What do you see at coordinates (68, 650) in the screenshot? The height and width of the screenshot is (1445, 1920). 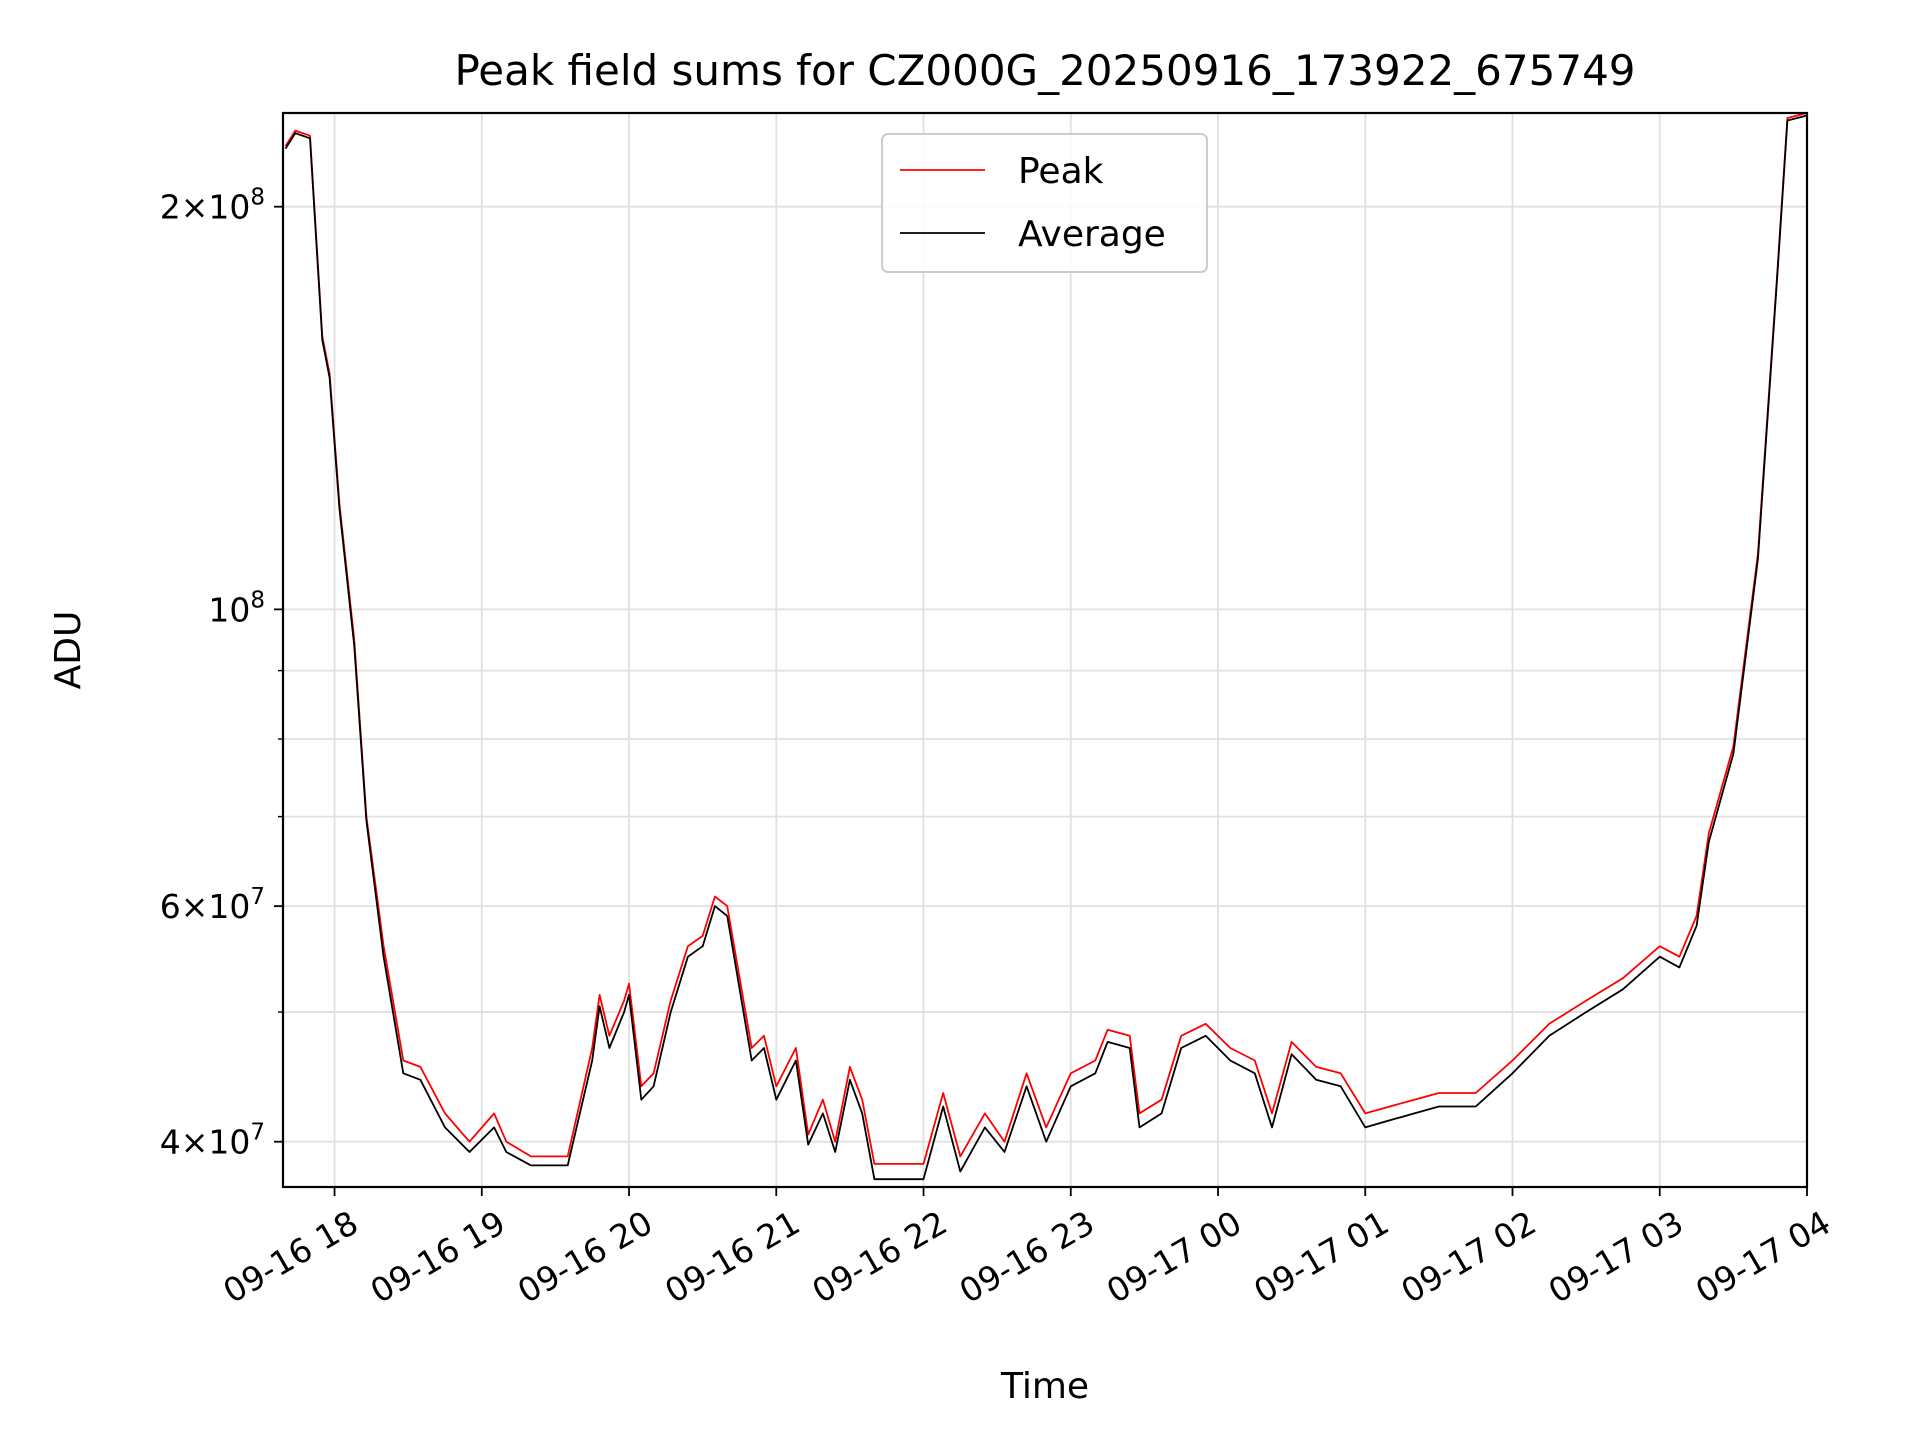 I see `y-axis-label: ADU` at bounding box center [68, 650].